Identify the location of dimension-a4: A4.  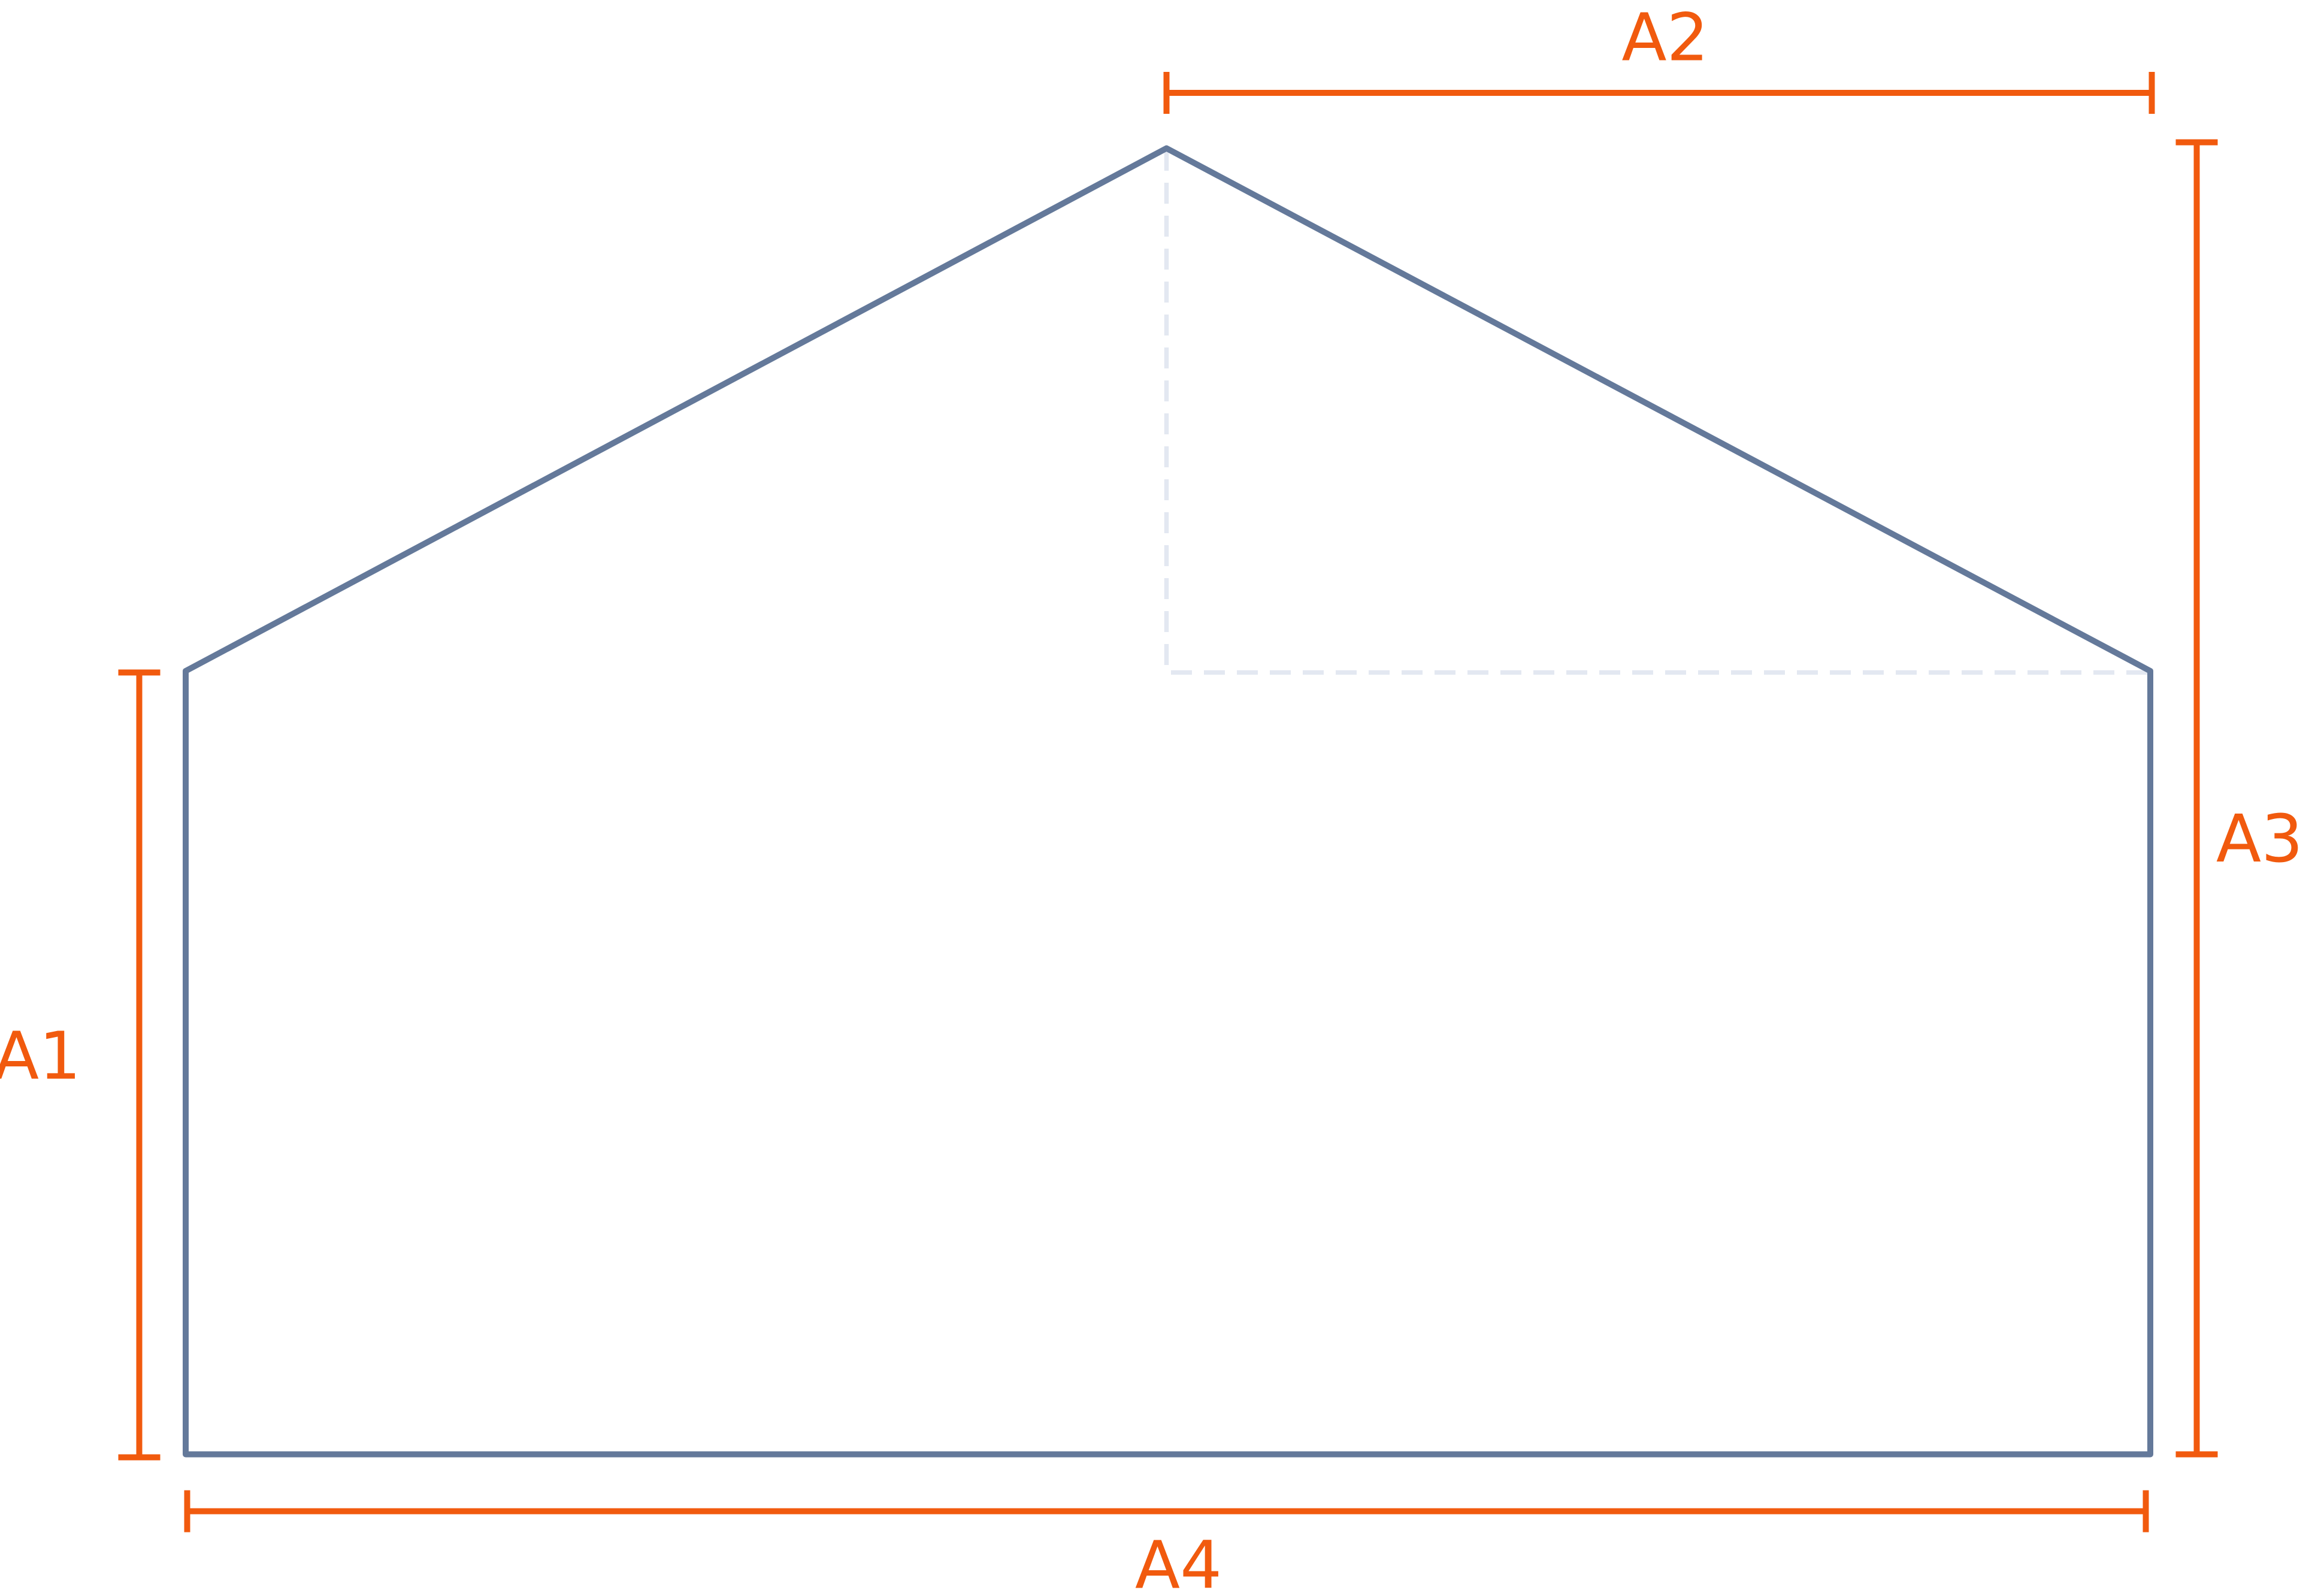
(1166, 1543).